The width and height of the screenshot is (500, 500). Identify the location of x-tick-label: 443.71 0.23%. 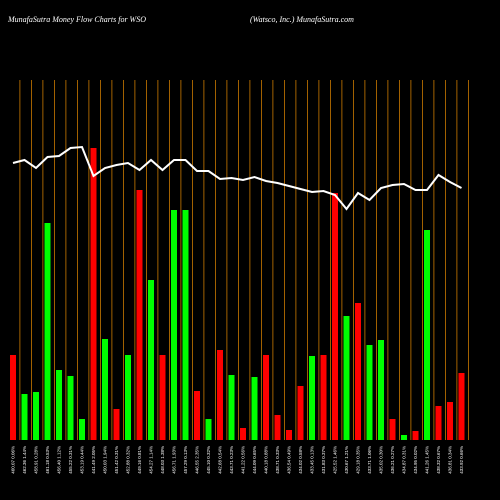
(231, 460).